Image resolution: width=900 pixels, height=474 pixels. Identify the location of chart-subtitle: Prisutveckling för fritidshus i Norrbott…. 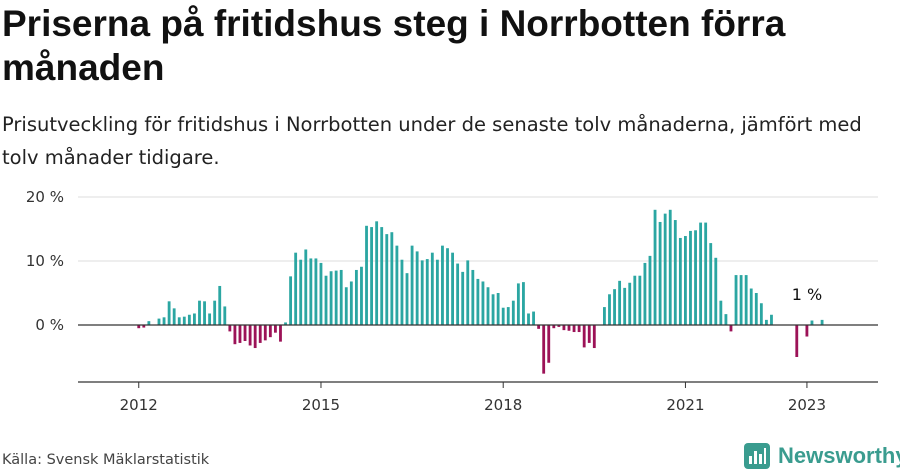
(432, 141).